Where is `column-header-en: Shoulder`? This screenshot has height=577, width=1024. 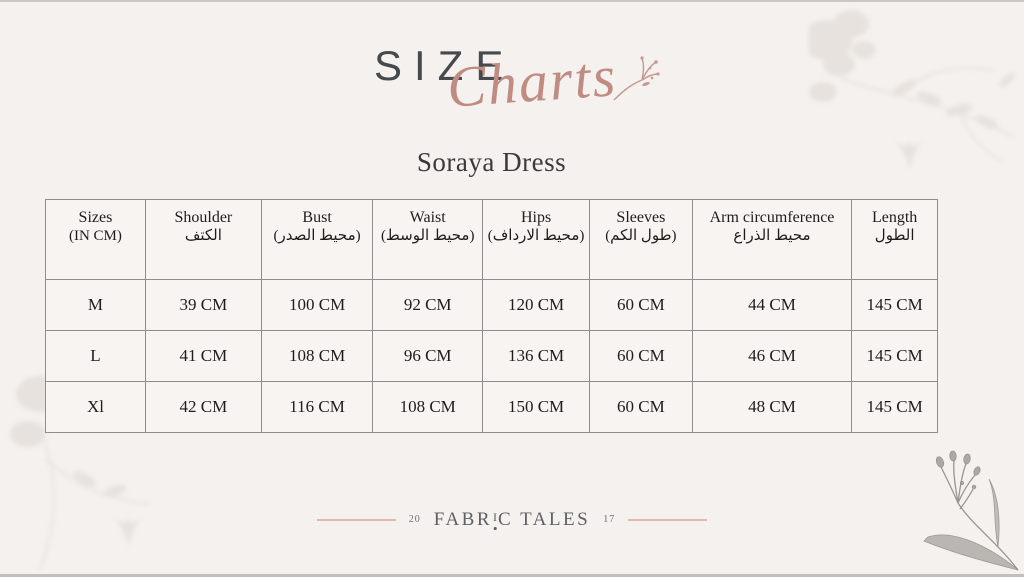 column-header-en: Shoulder is located at coordinates (203, 217).